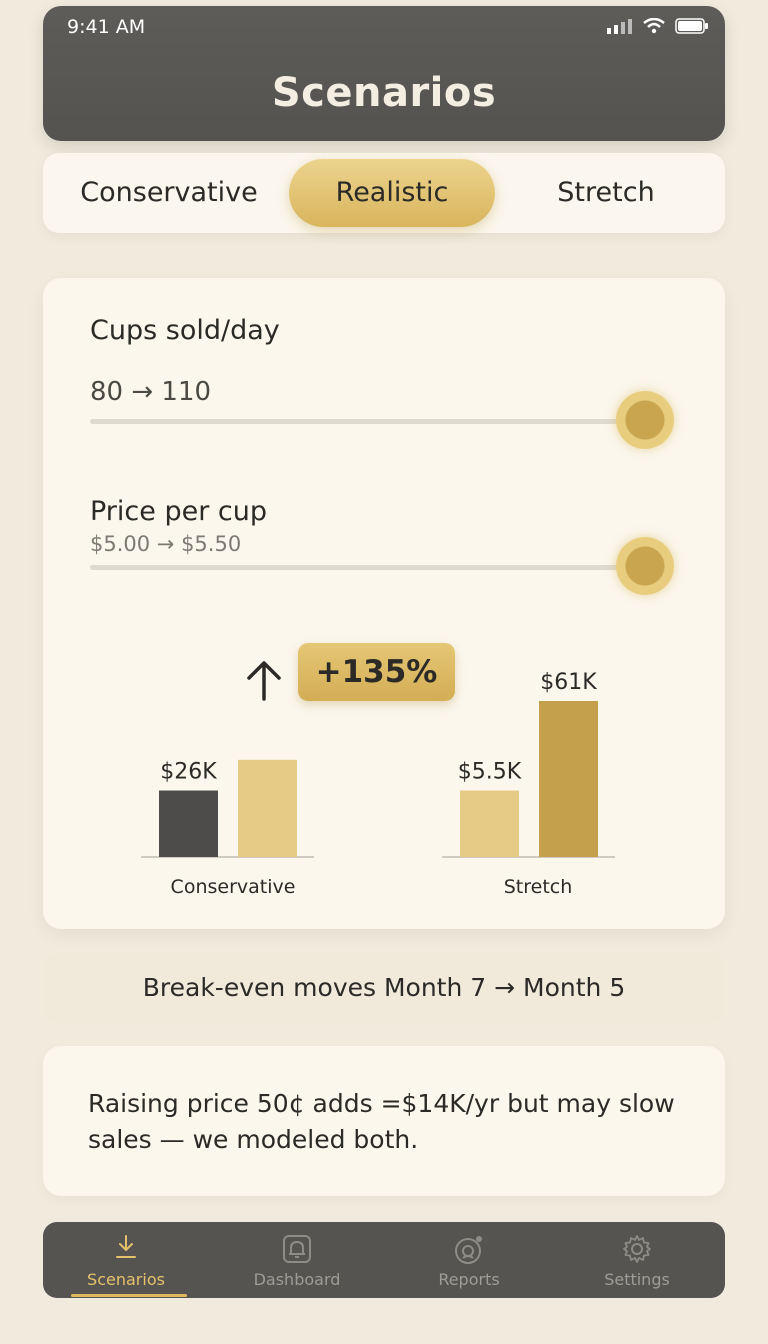 This screenshot has width=768, height=1344. Describe the element at coordinates (637, 1249) in the screenshot. I see `gear-icon` at that location.